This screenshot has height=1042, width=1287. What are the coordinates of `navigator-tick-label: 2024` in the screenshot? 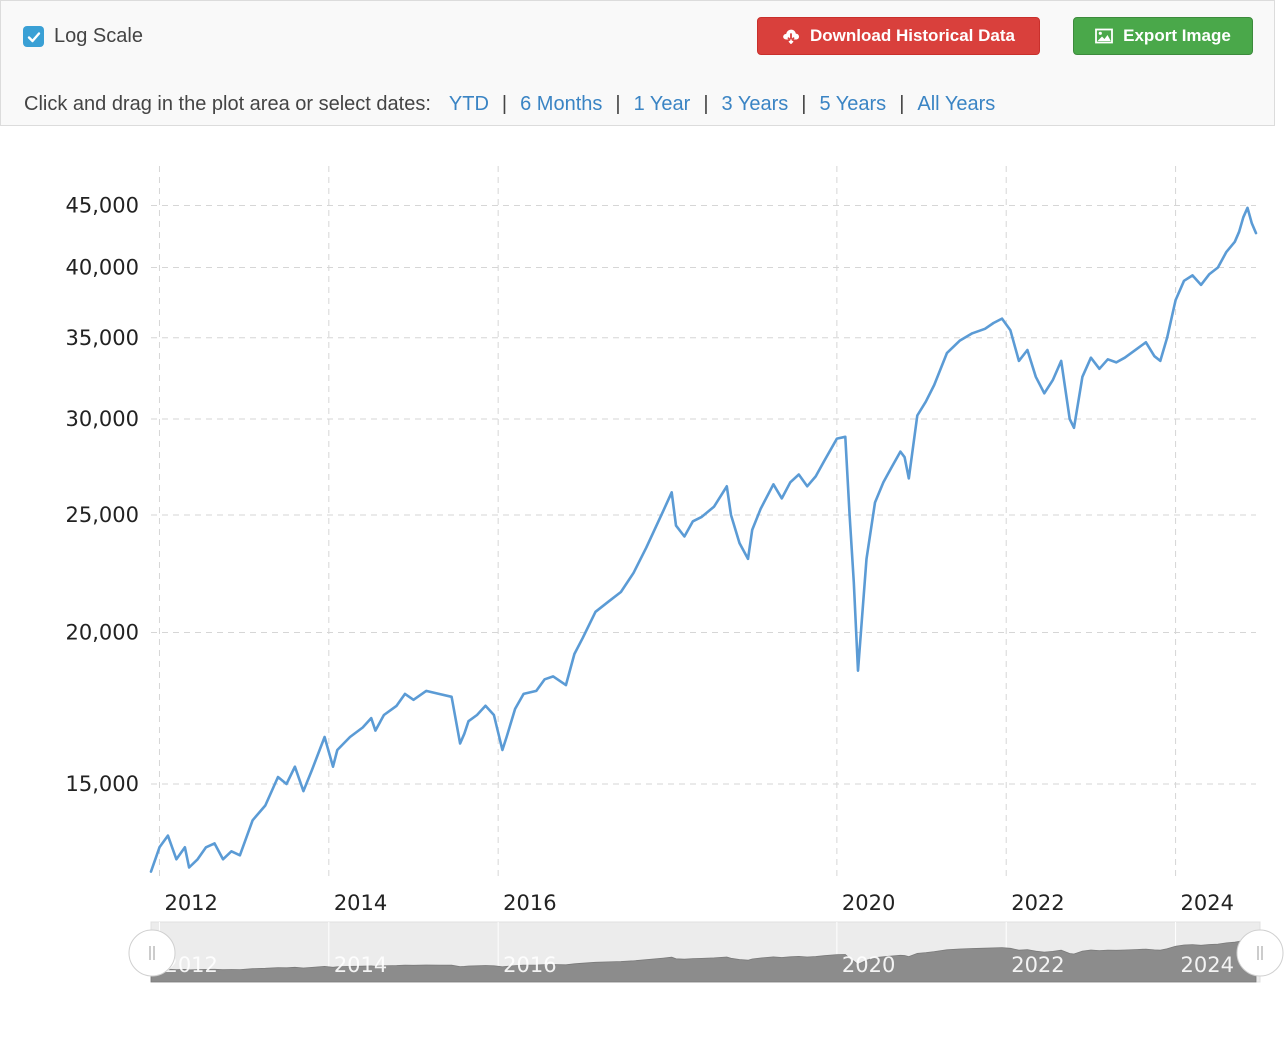 It's located at (1207, 965).